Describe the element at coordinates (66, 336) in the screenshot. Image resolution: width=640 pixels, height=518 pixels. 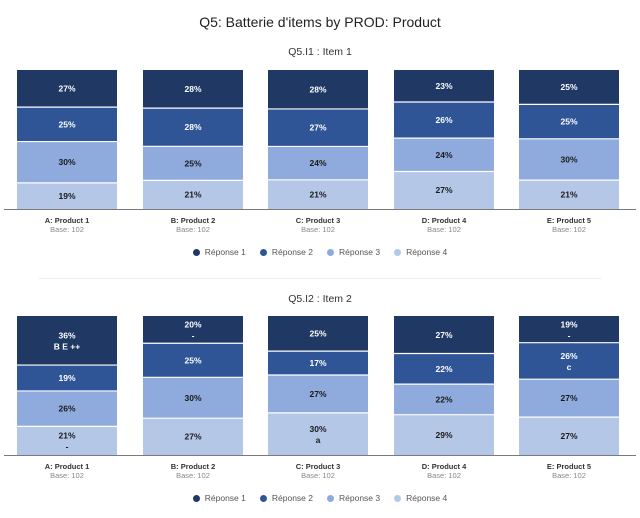
I see `data-label: 36%` at that location.